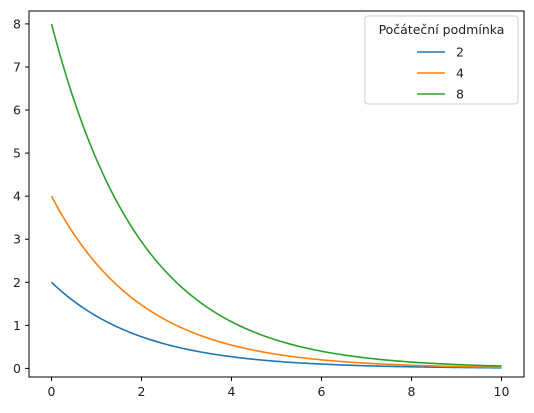 The height and width of the screenshot is (413, 534). What do you see at coordinates (442, 29) in the screenshot?
I see `legend-title: Počáteční podmínka` at bounding box center [442, 29].